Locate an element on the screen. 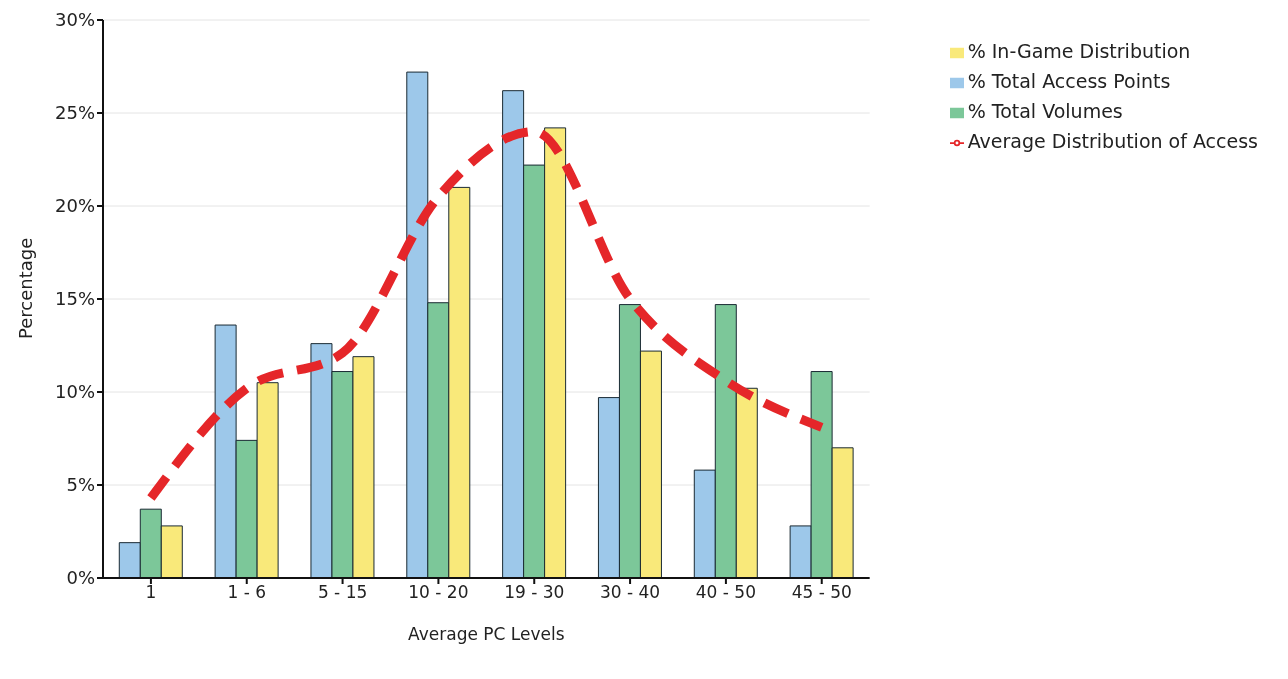  legend-label: % In-Game Distribution is located at coordinates (1079, 51).